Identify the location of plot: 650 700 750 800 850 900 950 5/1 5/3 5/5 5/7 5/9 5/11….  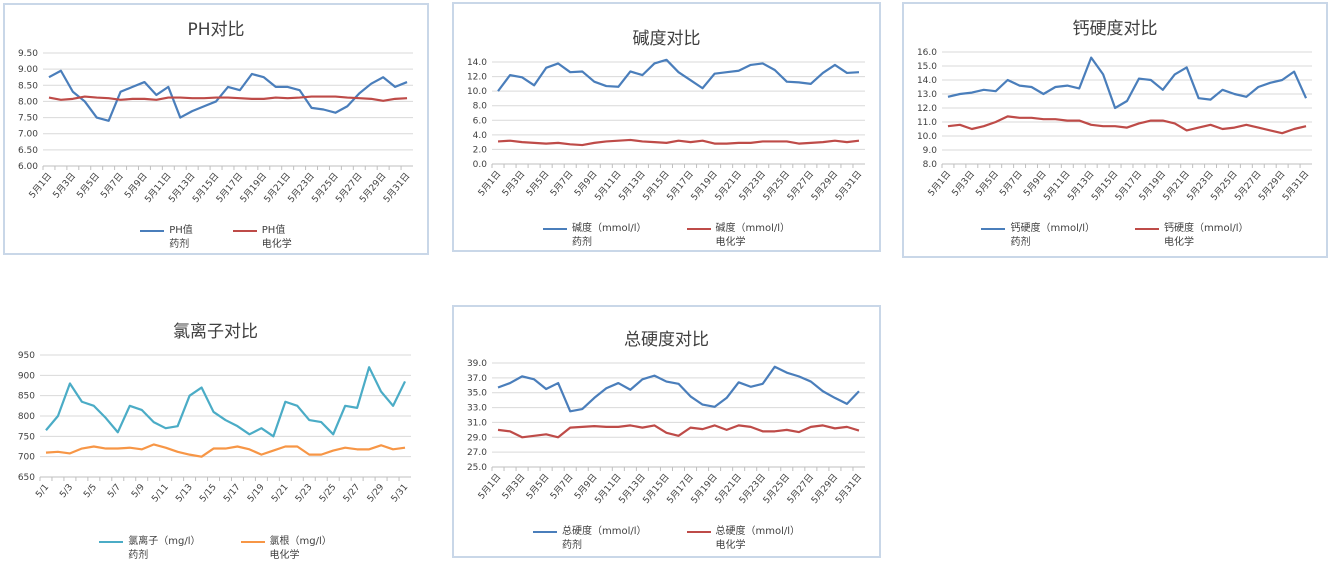
(214, 428).